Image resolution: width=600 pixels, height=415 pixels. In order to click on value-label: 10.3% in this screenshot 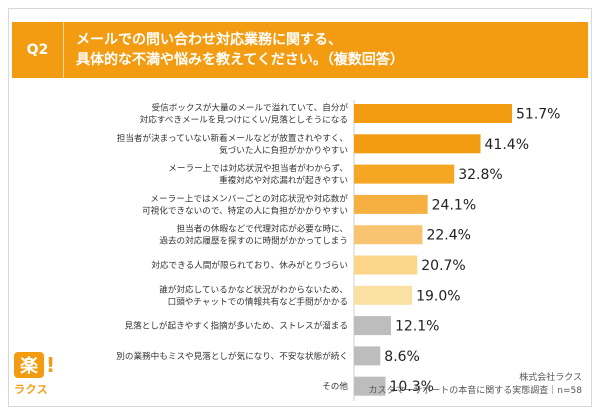, I will do `click(411, 387)`.